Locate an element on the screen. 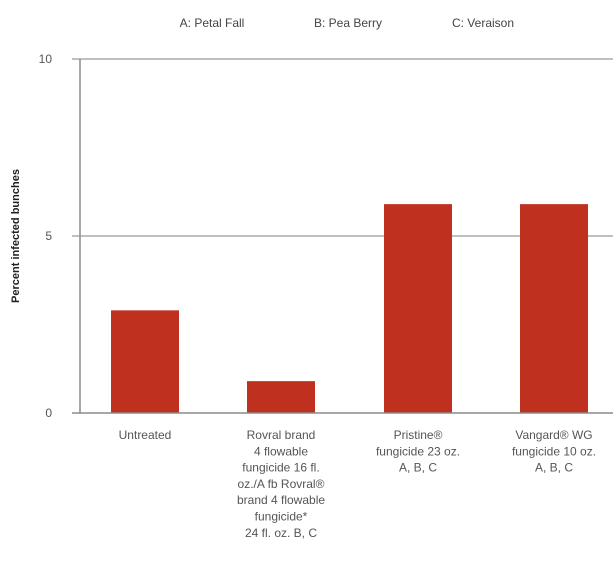 The image size is (613, 574). legend: A: Petal Fall B: Pea Berry C: Veraison is located at coordinates (347, 23).